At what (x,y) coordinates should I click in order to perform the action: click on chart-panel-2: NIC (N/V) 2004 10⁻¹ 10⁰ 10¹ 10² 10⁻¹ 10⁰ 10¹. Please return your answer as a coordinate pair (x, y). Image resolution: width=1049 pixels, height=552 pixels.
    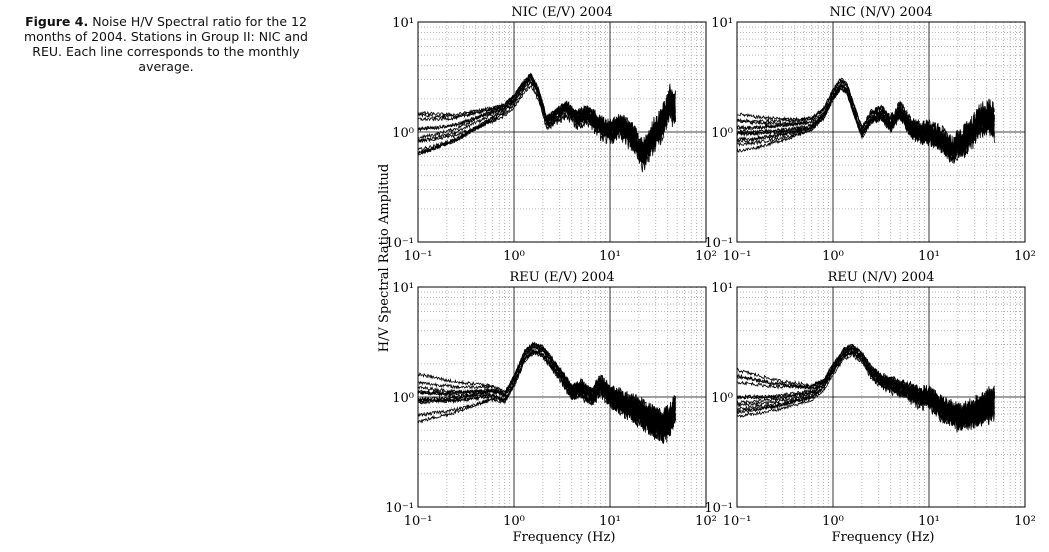
    Looking at the image, I should click on (870, 134).